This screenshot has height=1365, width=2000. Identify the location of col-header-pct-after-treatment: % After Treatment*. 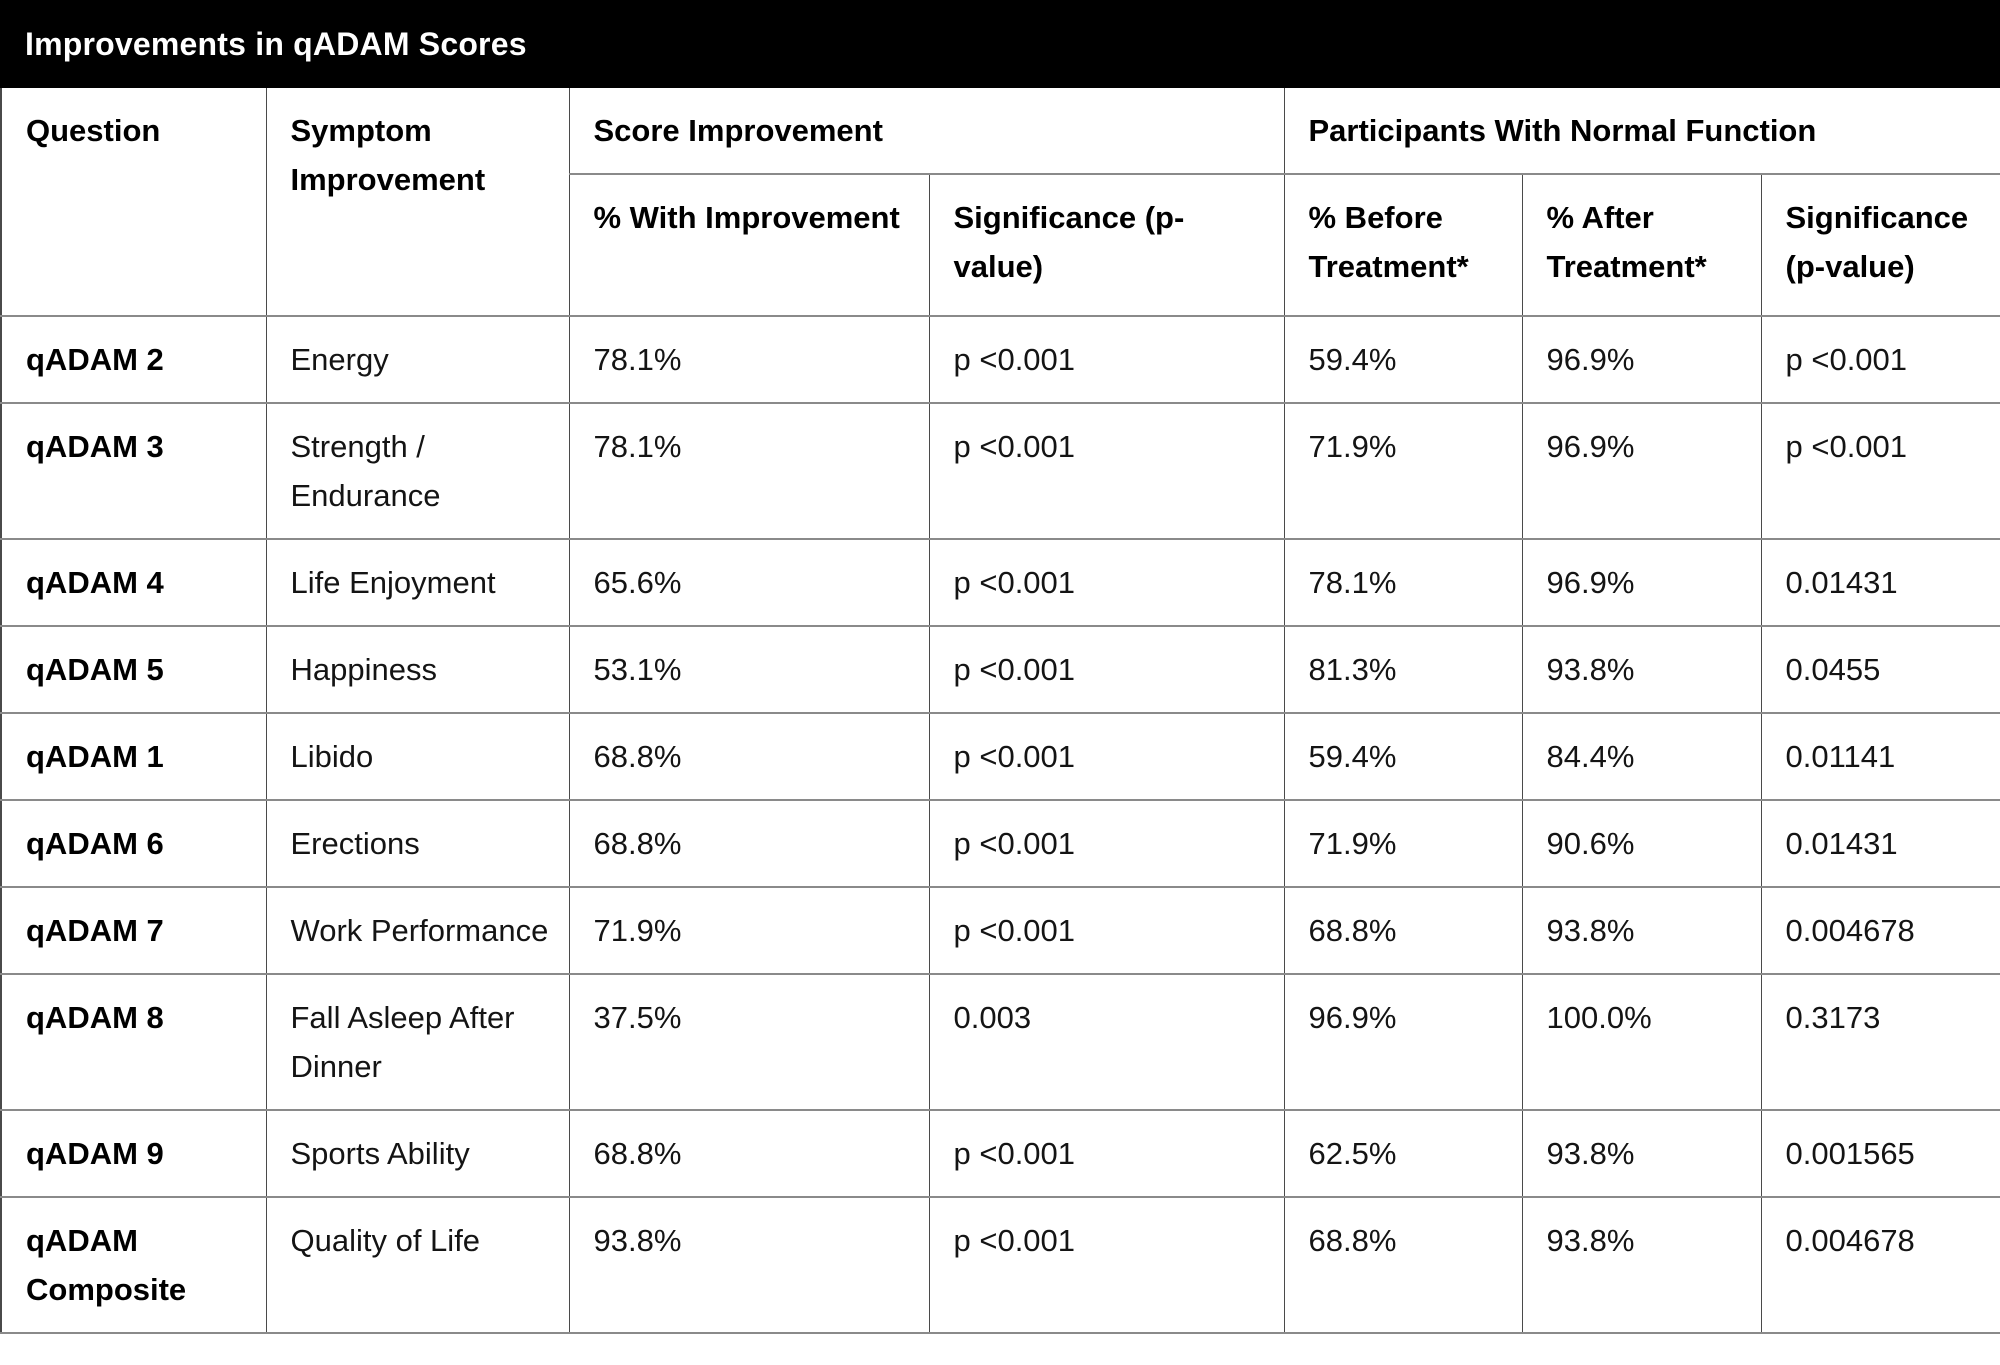
(1641, 245).